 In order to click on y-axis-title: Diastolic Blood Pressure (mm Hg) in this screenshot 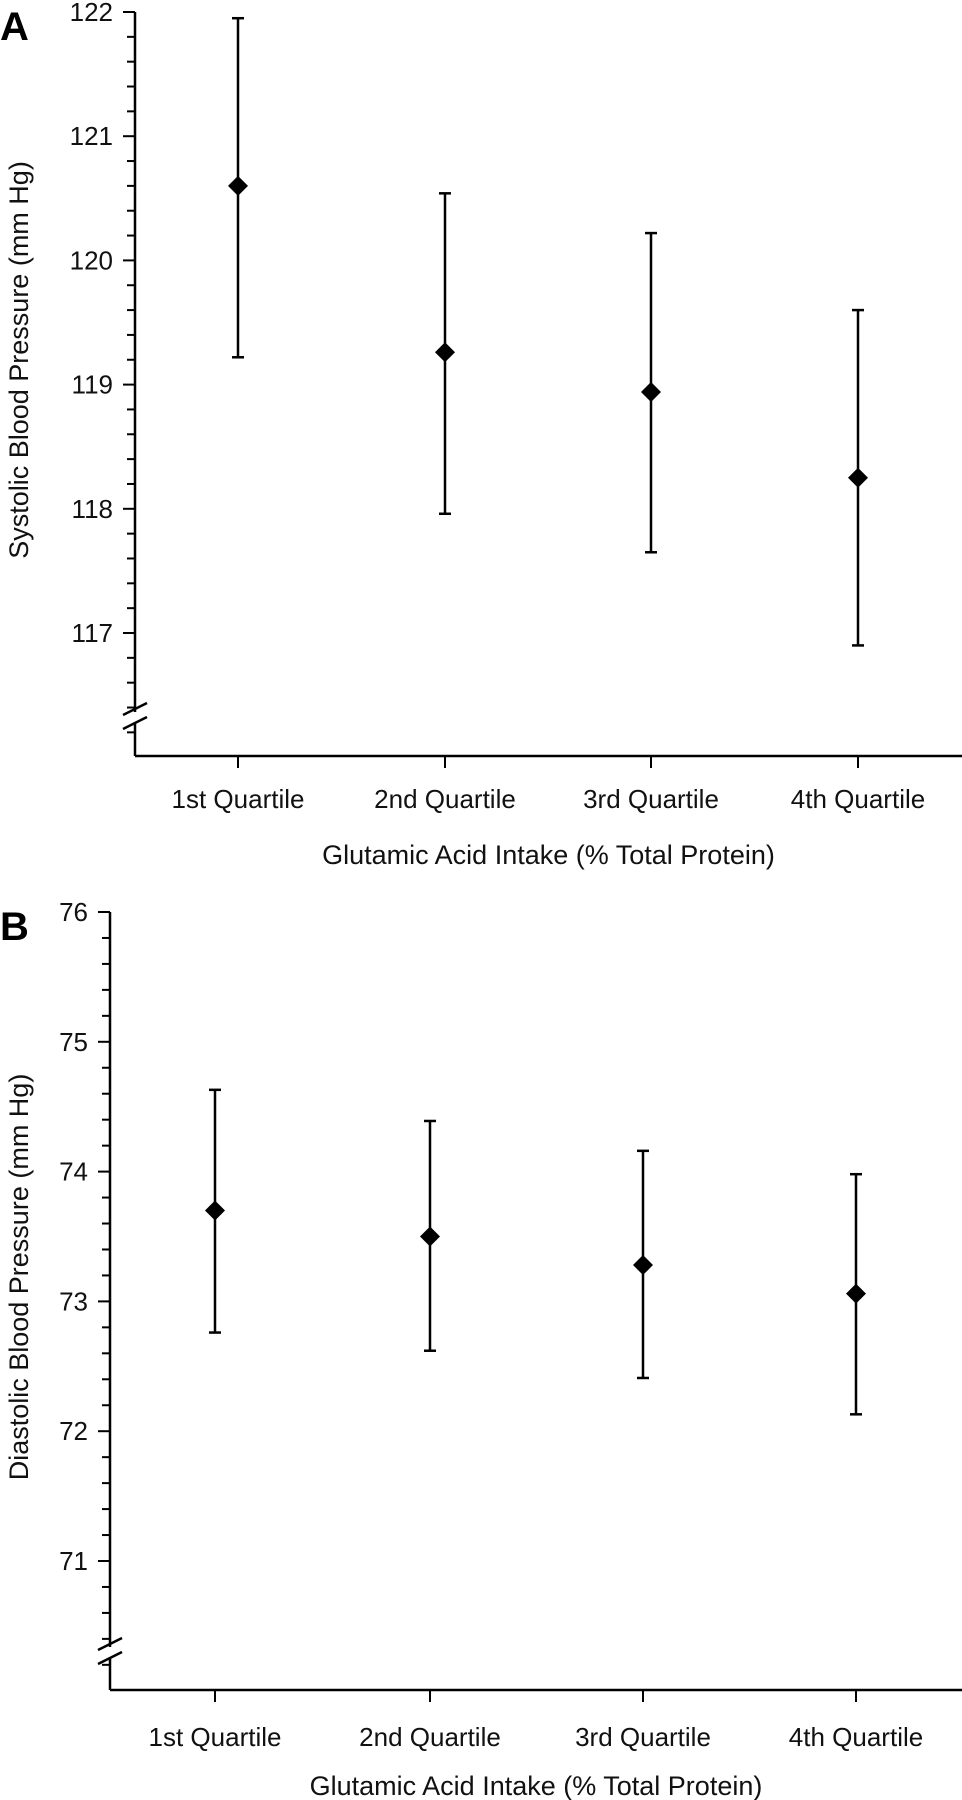, I will do `click(19, 1277)`.